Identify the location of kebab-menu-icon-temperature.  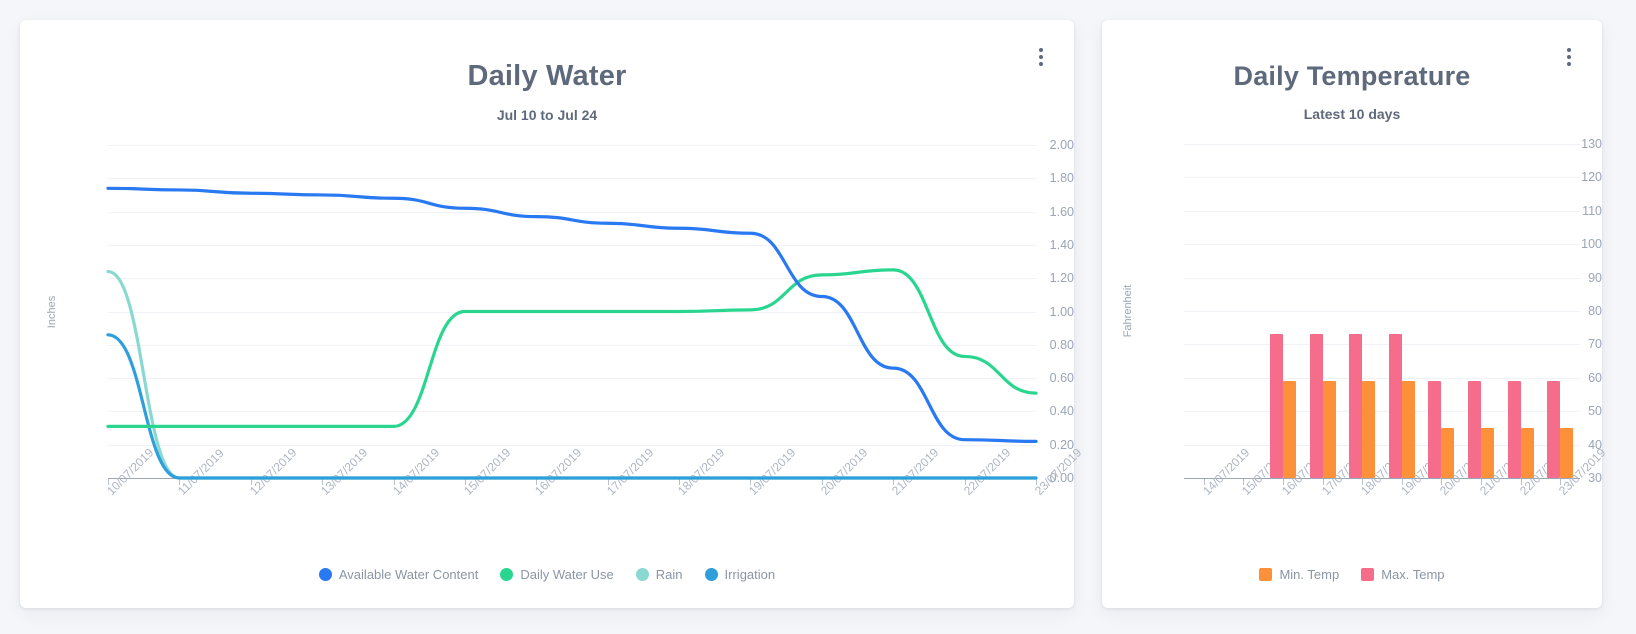
(1569, 57).